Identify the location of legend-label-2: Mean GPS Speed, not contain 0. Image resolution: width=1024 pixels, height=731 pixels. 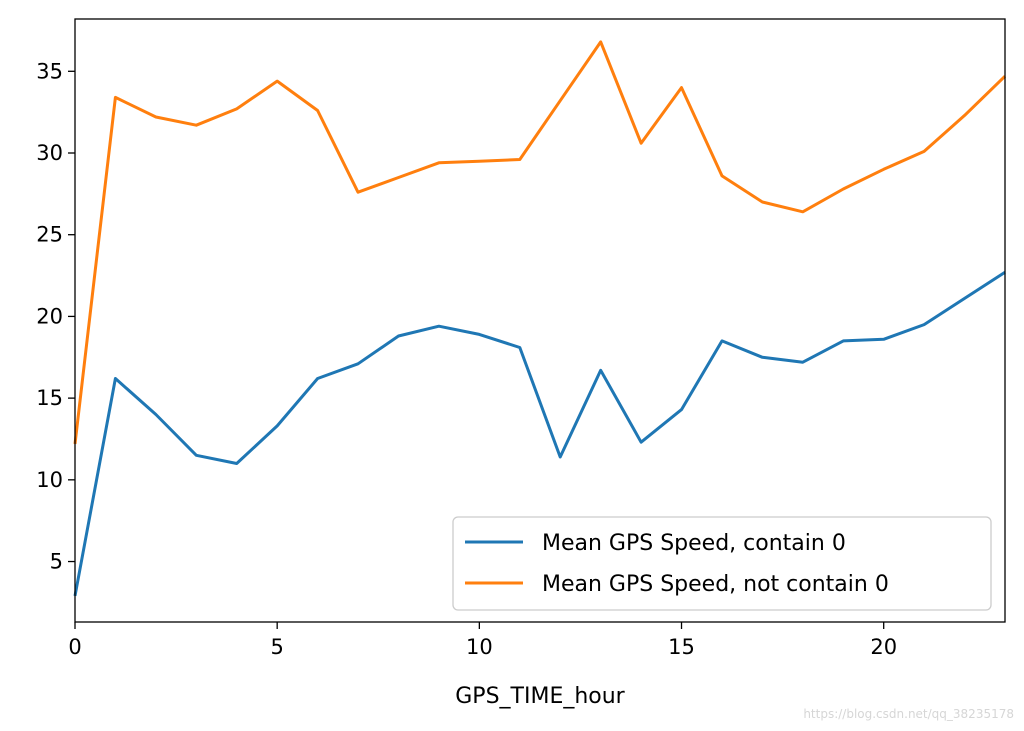
(715, 584).